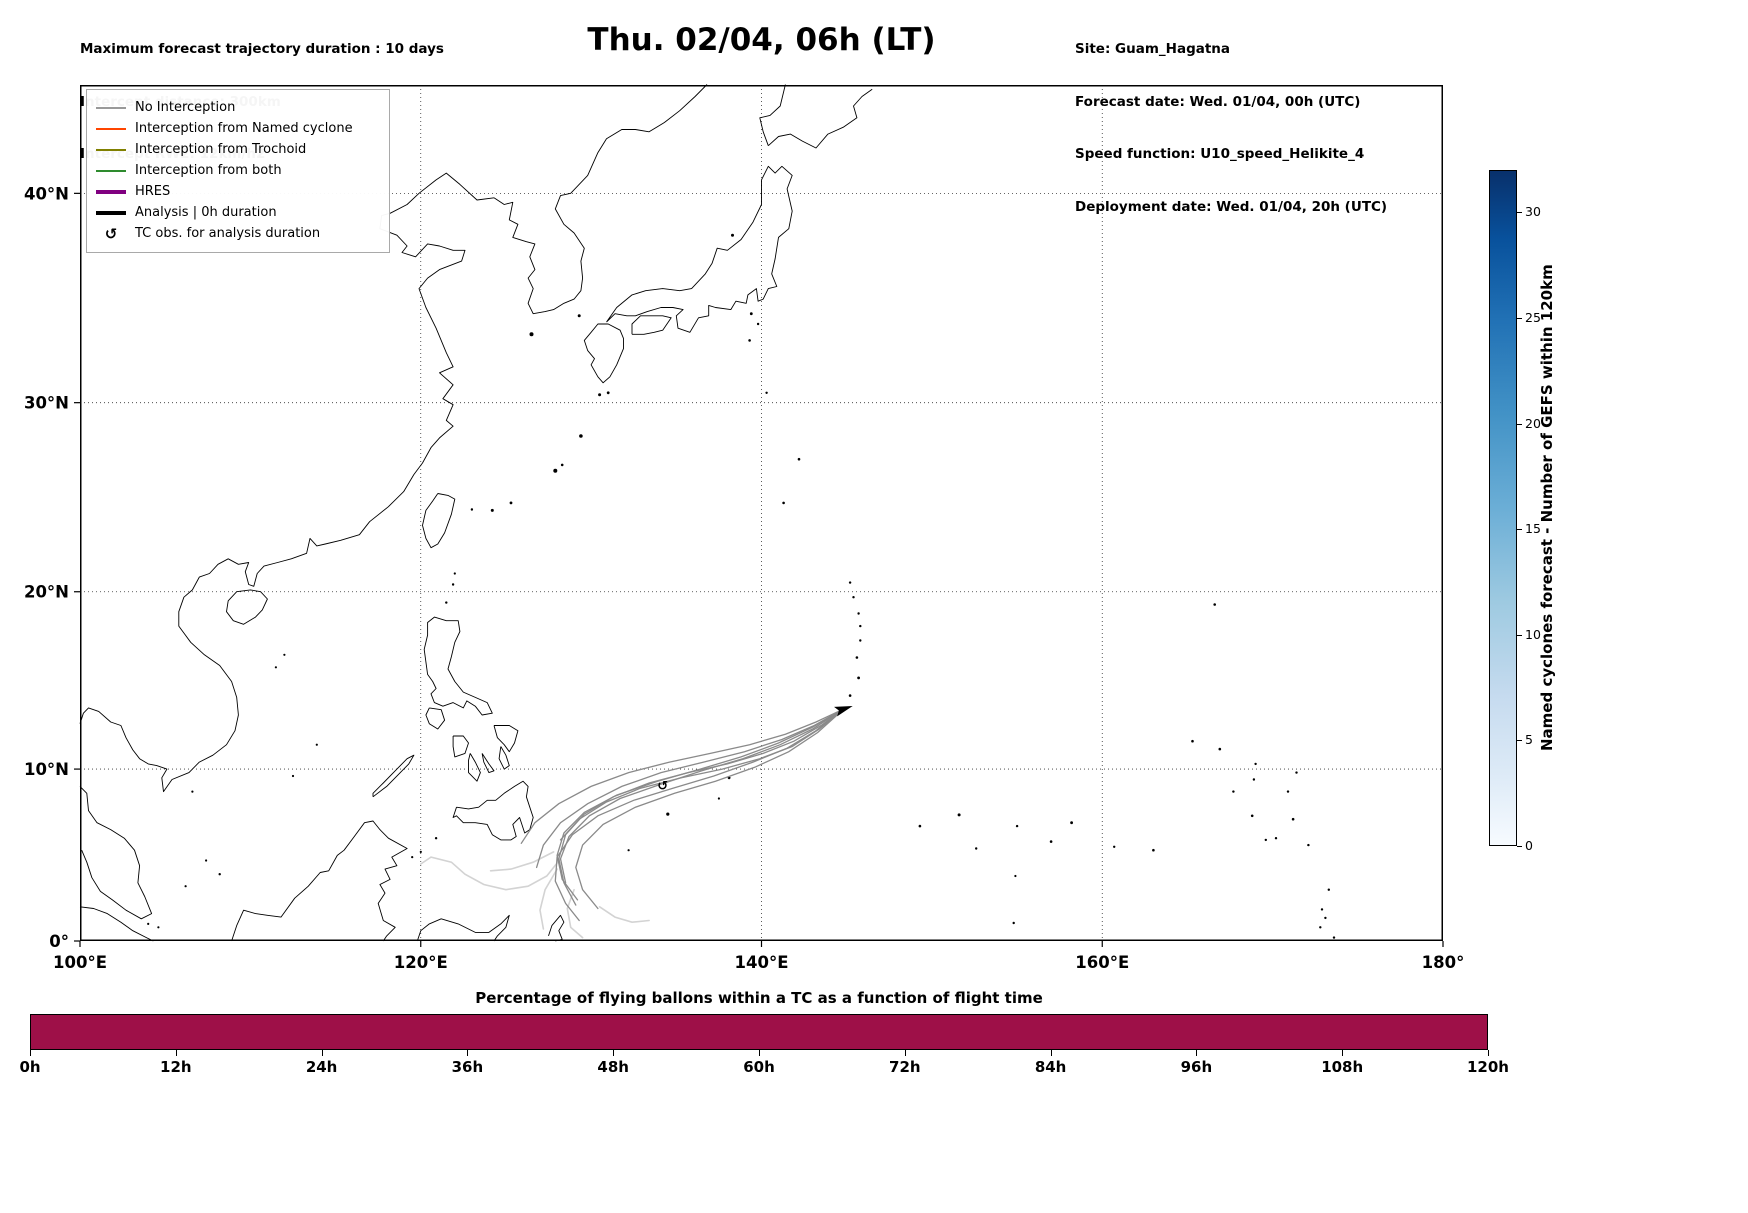 The width and height of the screenshot is (1748, 1213). What do you see at coordinates (1196, 1067) in the screenshot?
I see `flight-strip-tick-label: 96h` at bounding box center [1196, 1067].